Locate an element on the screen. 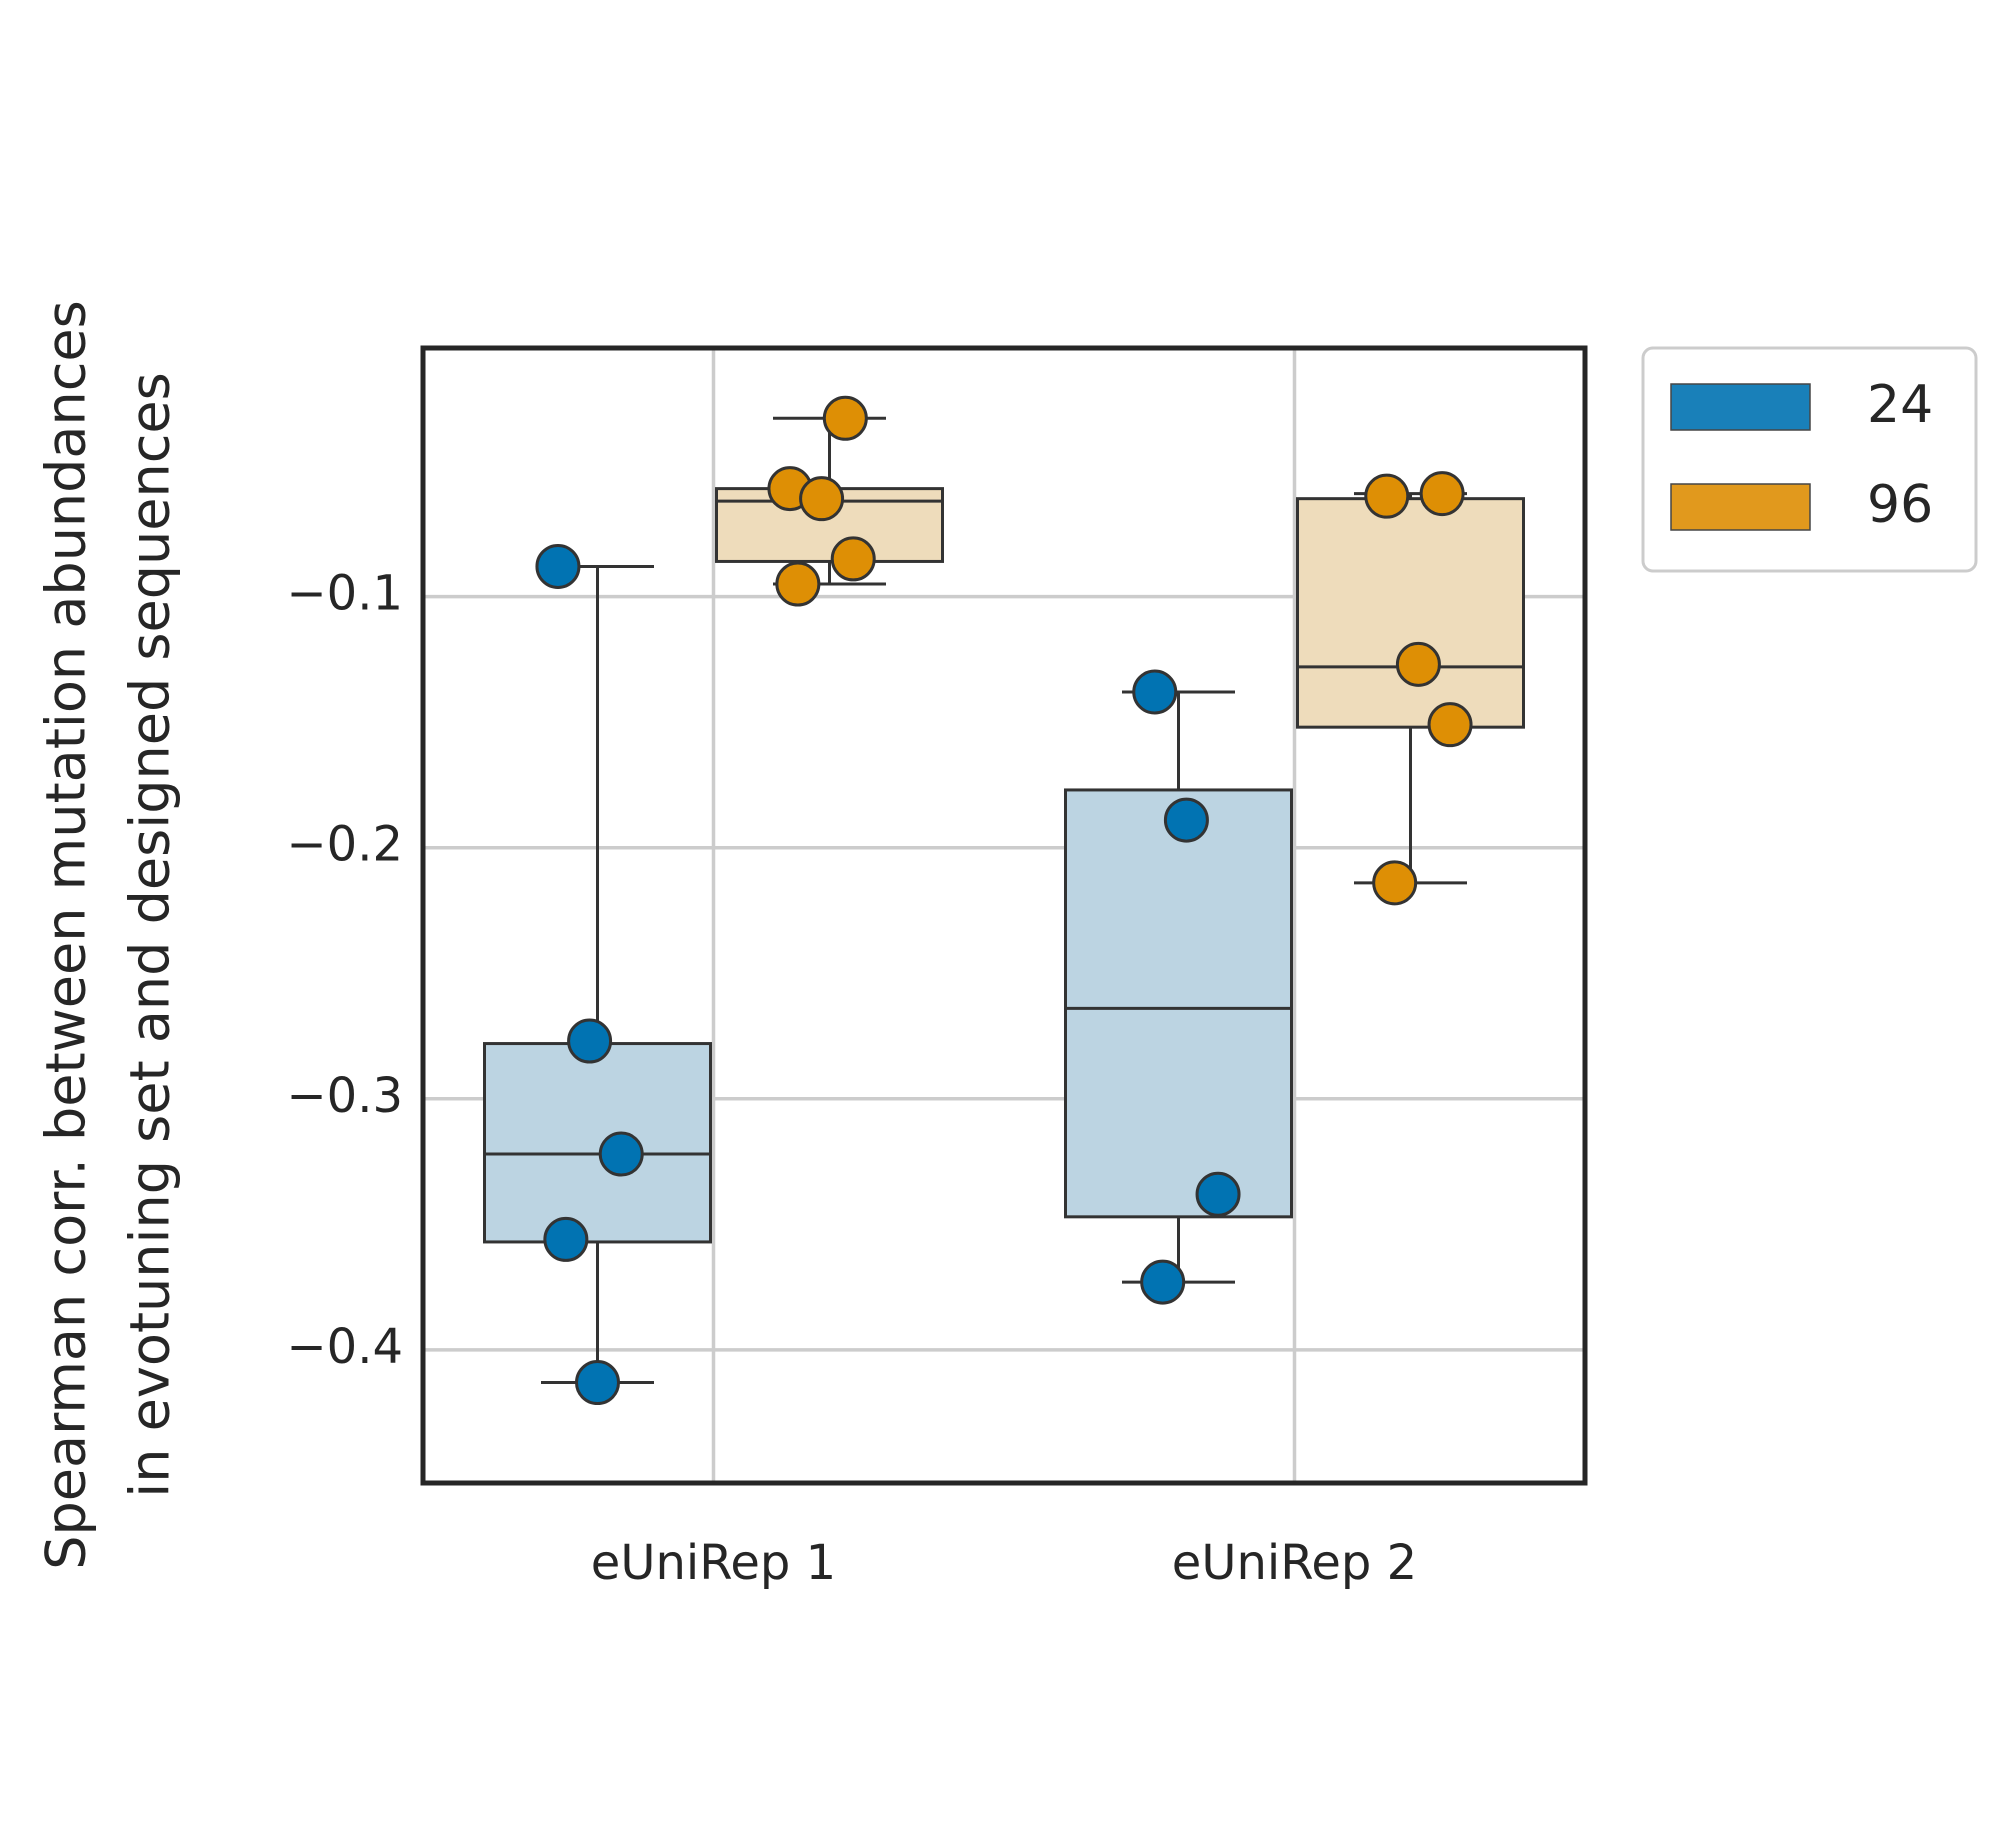 The height and width of the screenshot is (1832, 2008). y-axis-label: in evotuning set and designed sequences is located at coordinates (150, 935).